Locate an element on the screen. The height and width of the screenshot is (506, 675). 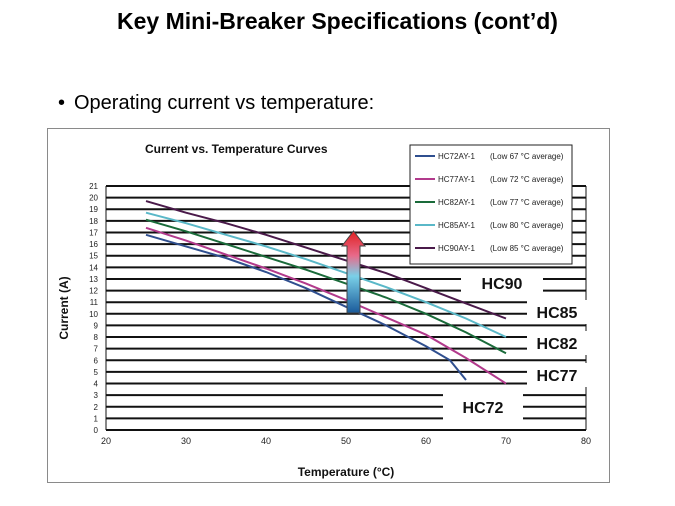
x-tick-label: 70 is located at coordinates (506, 441).